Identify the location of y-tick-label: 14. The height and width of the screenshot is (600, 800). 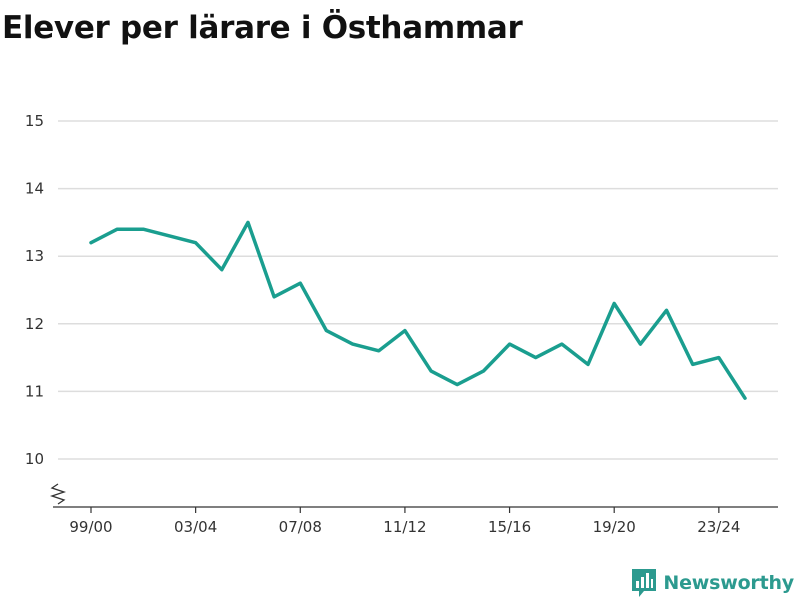
(34, 189).